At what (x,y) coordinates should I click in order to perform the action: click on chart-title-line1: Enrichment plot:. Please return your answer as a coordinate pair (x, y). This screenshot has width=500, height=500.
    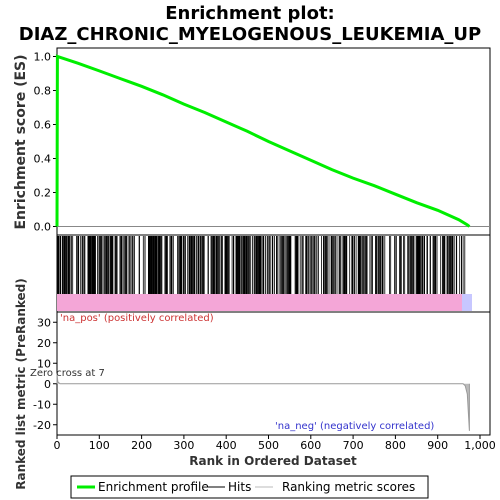
    Looking at the image, I should click on (250, 13).